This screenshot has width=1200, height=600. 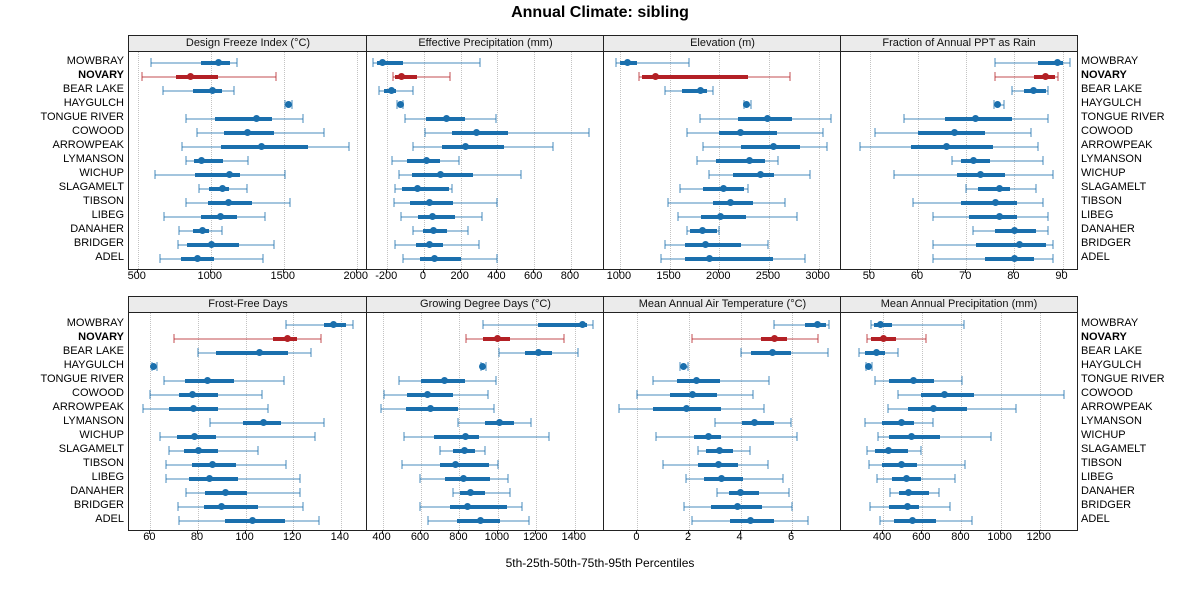 I want to click on station-label-lymanson: LYMANSON, so click(x=93, y=421).